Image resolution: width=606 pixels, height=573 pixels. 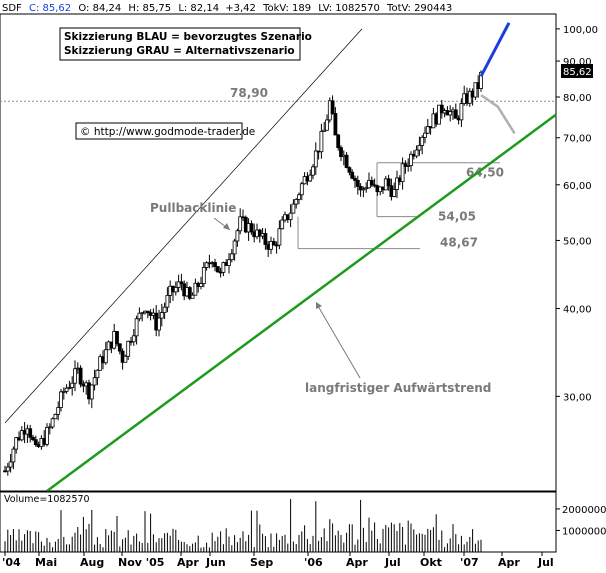 I want to click on header-tokv: TokV: 189, so click(x=286, y=8).